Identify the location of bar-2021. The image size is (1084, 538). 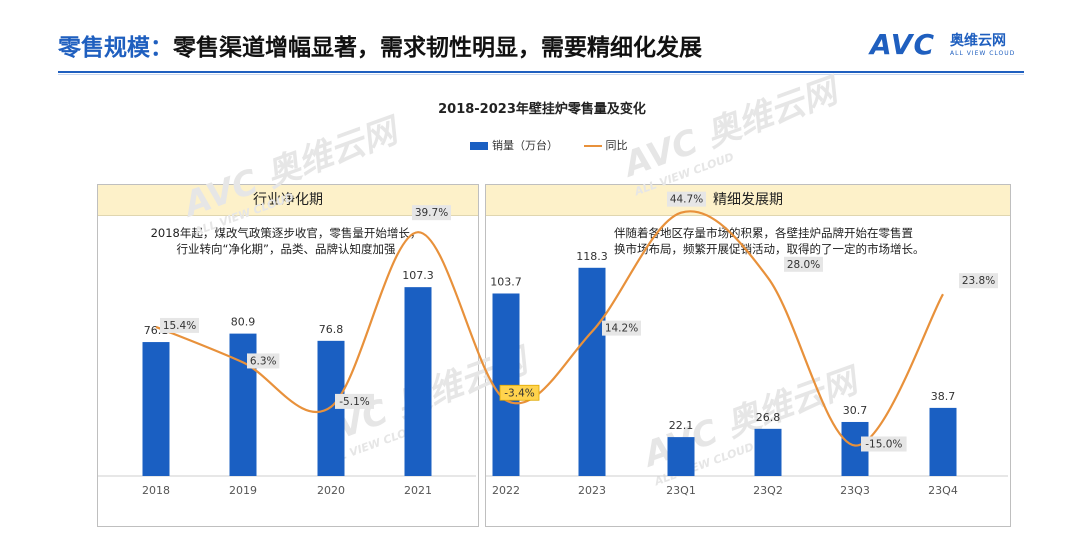
(418, 381).